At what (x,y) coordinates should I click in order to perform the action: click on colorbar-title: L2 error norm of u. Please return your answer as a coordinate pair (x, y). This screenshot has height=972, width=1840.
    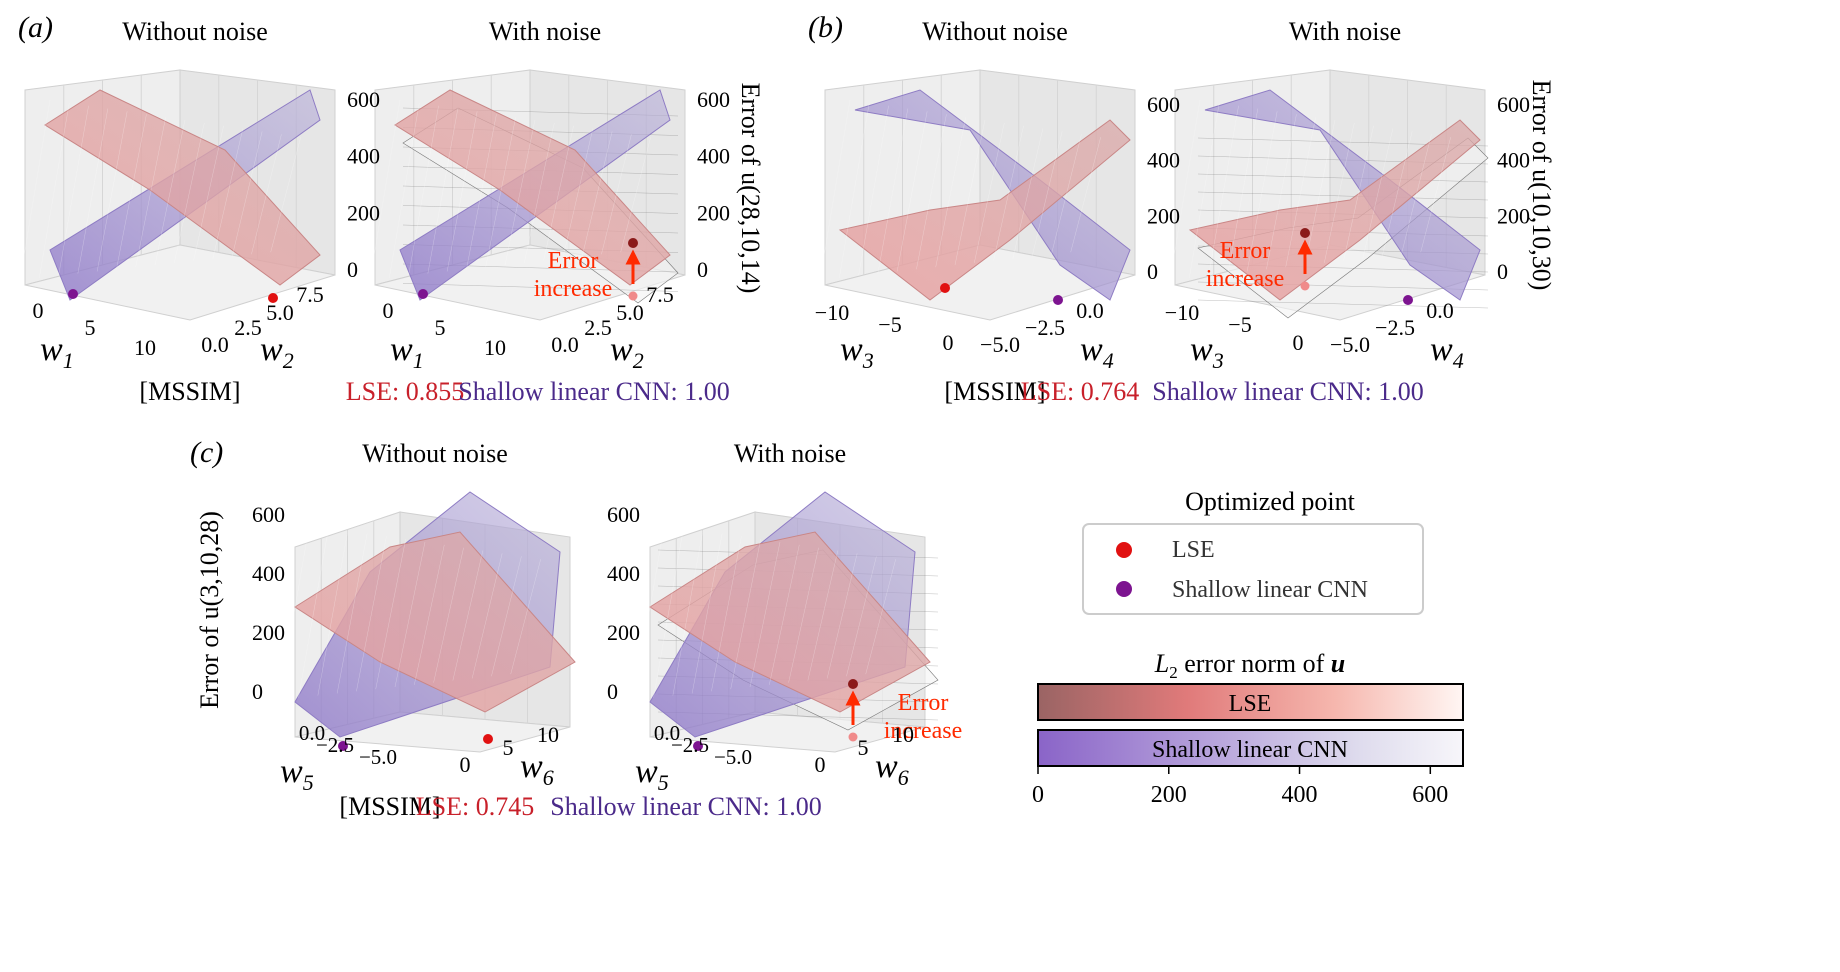
    Looking at the image, I should click on (1250, 665).